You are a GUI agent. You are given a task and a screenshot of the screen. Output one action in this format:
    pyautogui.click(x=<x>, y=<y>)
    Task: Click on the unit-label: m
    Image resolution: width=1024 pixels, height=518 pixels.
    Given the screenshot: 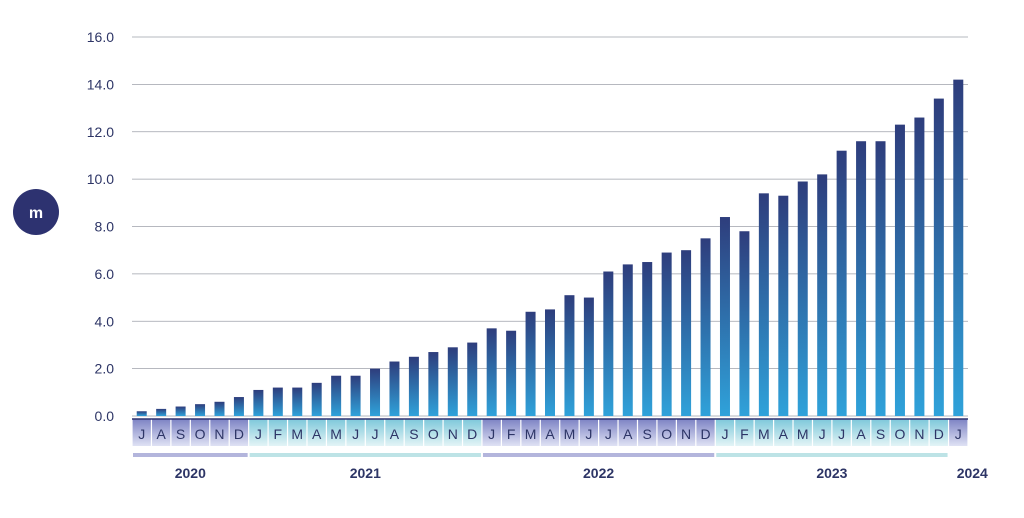 What is the action you would take?
    pyautogui.click(x=36, y=213)
    